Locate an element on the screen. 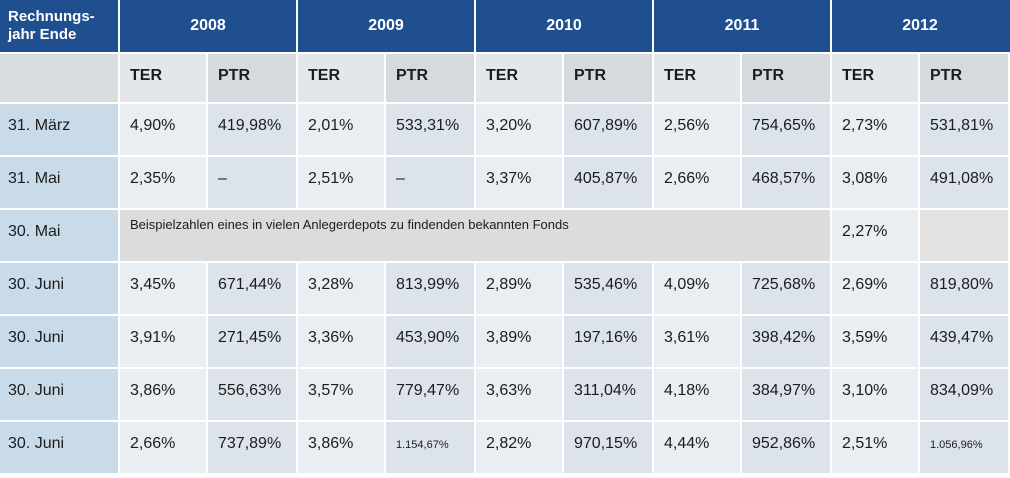  ter-cell: 3,63% is located at coordinates (520, 393).